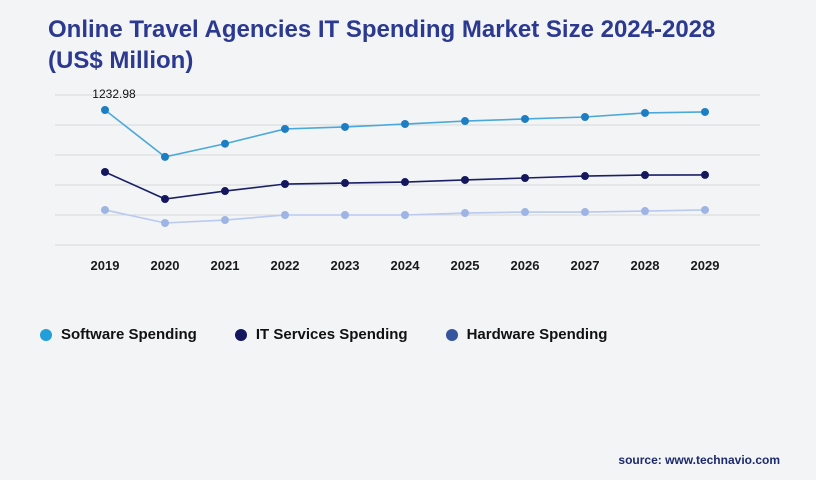  Describe the element at coordinates (406, 265) in the screenshot. I see `x-axis-label: 2024` at that location.